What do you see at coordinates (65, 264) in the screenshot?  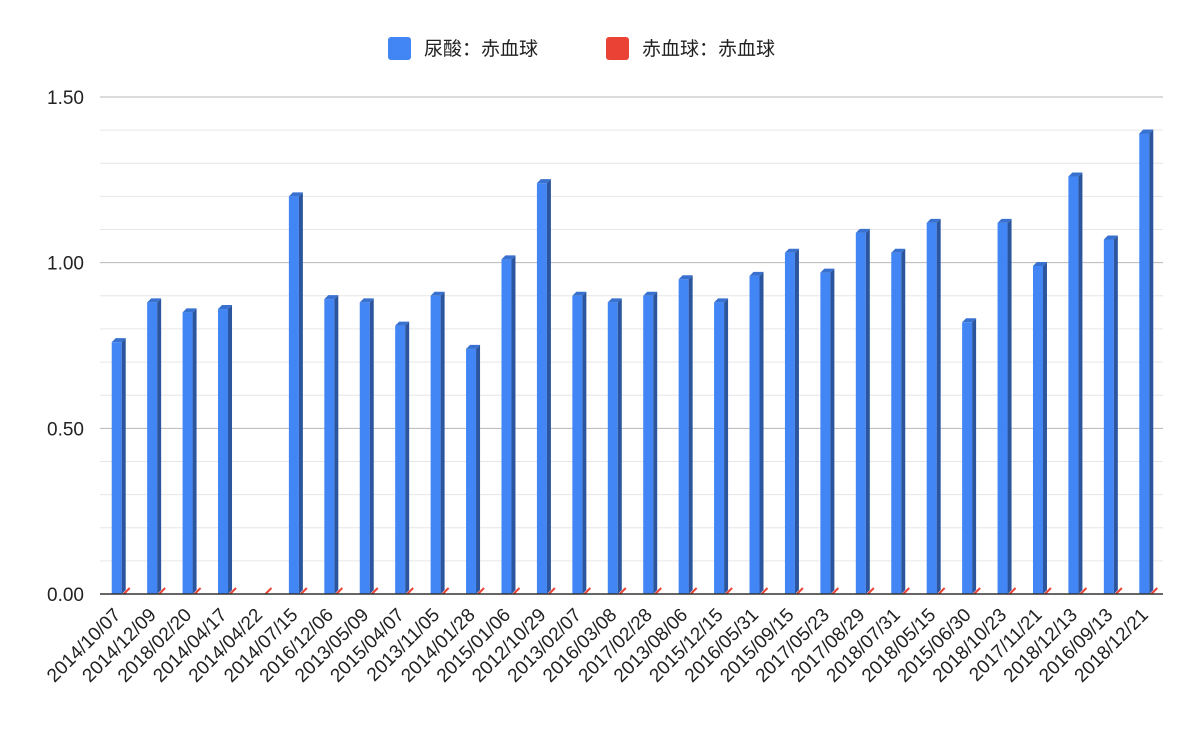 I see `y-tick-label: 1.00` at bounding box center [65, 264].